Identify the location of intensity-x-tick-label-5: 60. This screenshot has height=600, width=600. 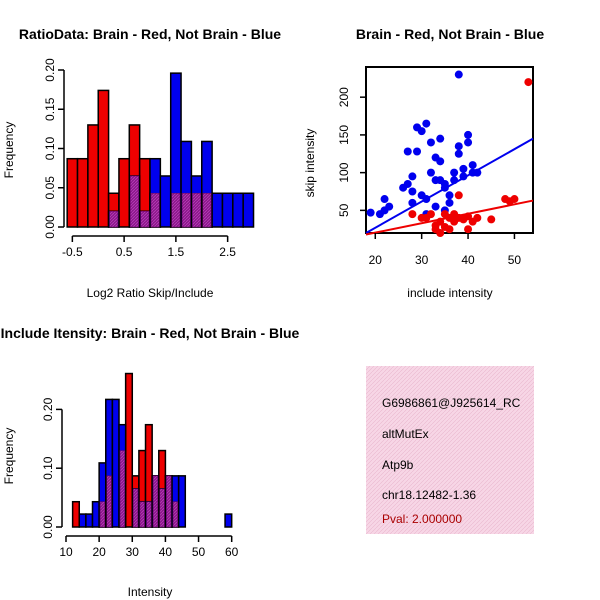
(232, 552).